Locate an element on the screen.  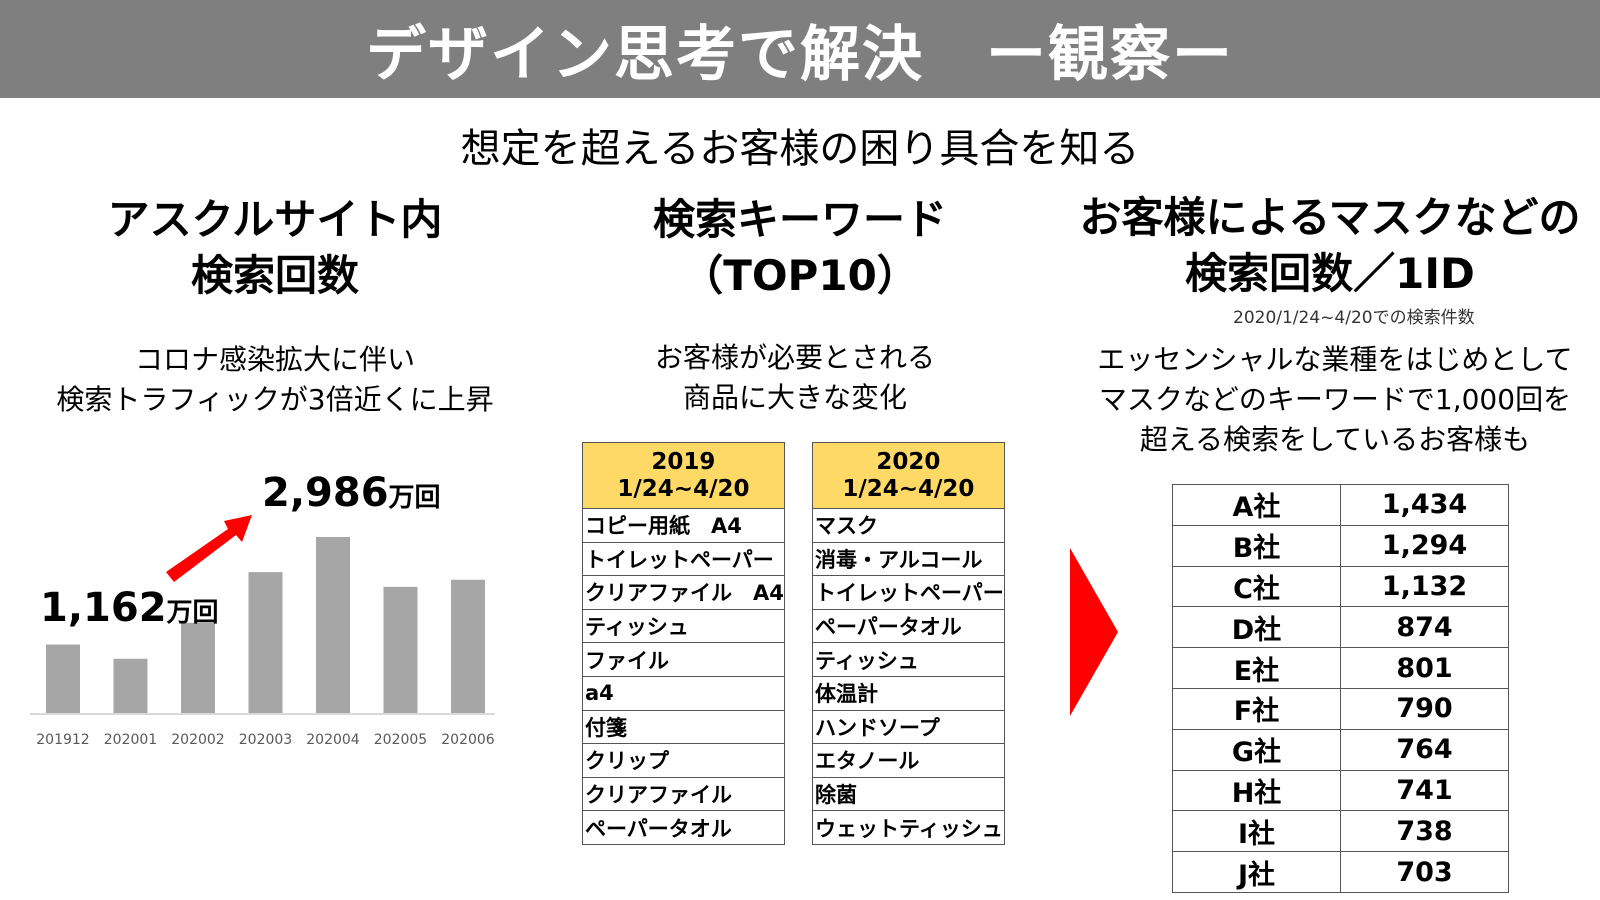
company-row: J社 703 is located at coordinates (1340, 872).